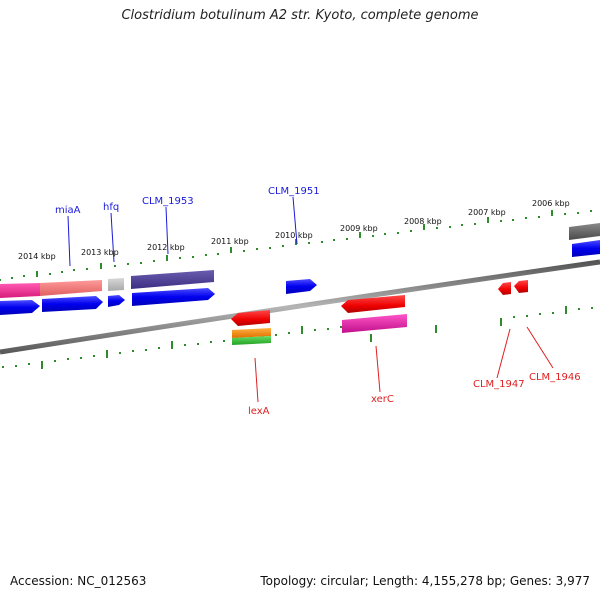 Image resolution: width=600 pixels, height=600 pixels. I want to click on gene-arrow-clm-1947, so click(504, 288).